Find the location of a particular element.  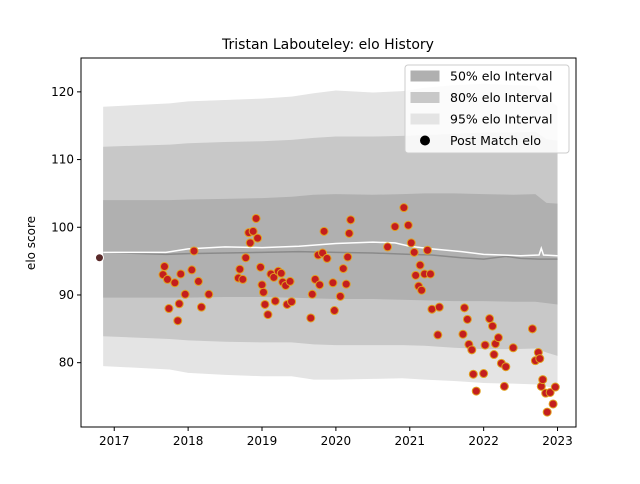

legend-marker is located at coordinates (425, 140).